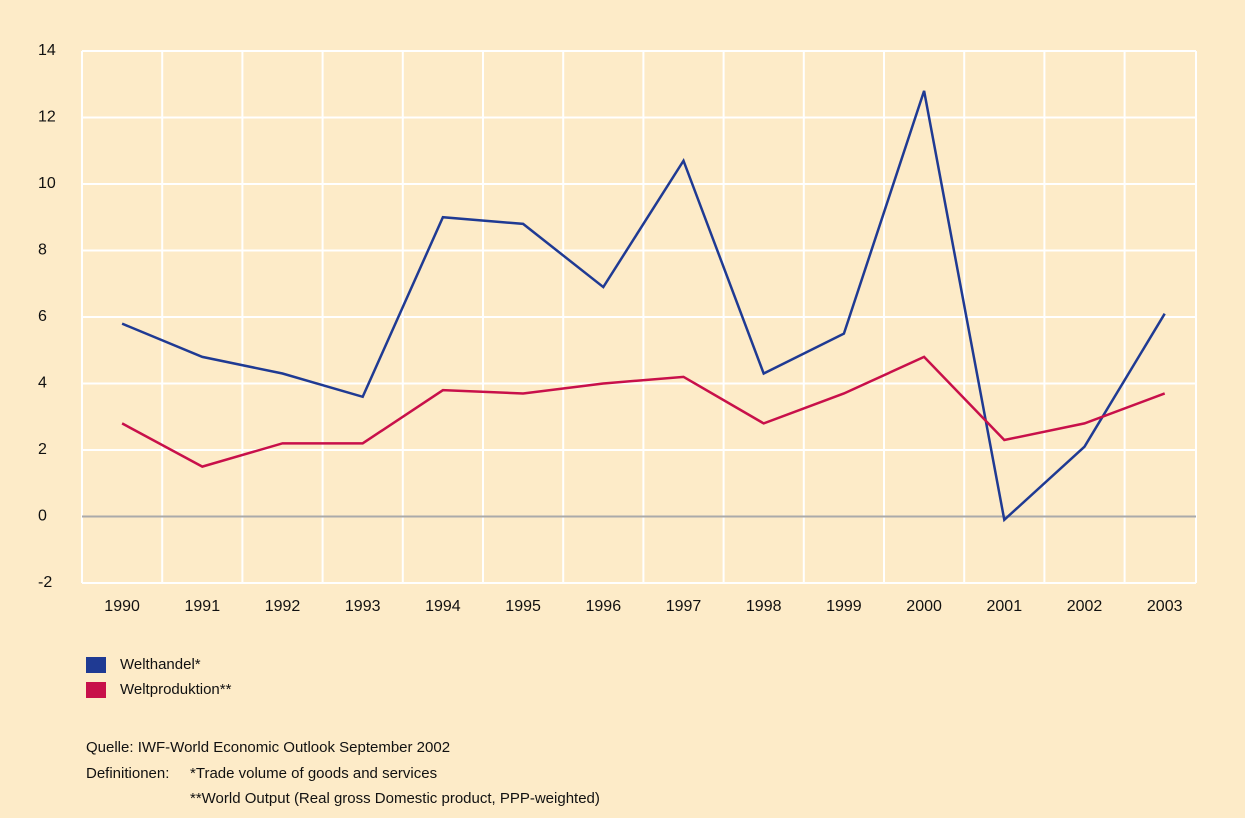 The image size is (1245, 818). What do you see at coordinates (523, 606) in the screenshot?
I see `x-tick-label: 1995` at bounding box center [523, 606].